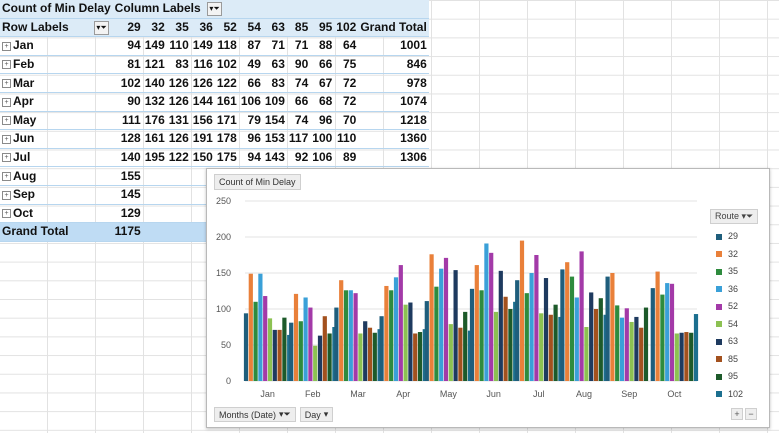  Describe the element at coordinates (734, 216) in the screenshot. I see `legend-route-filter: Route ▾⏷` at that location.